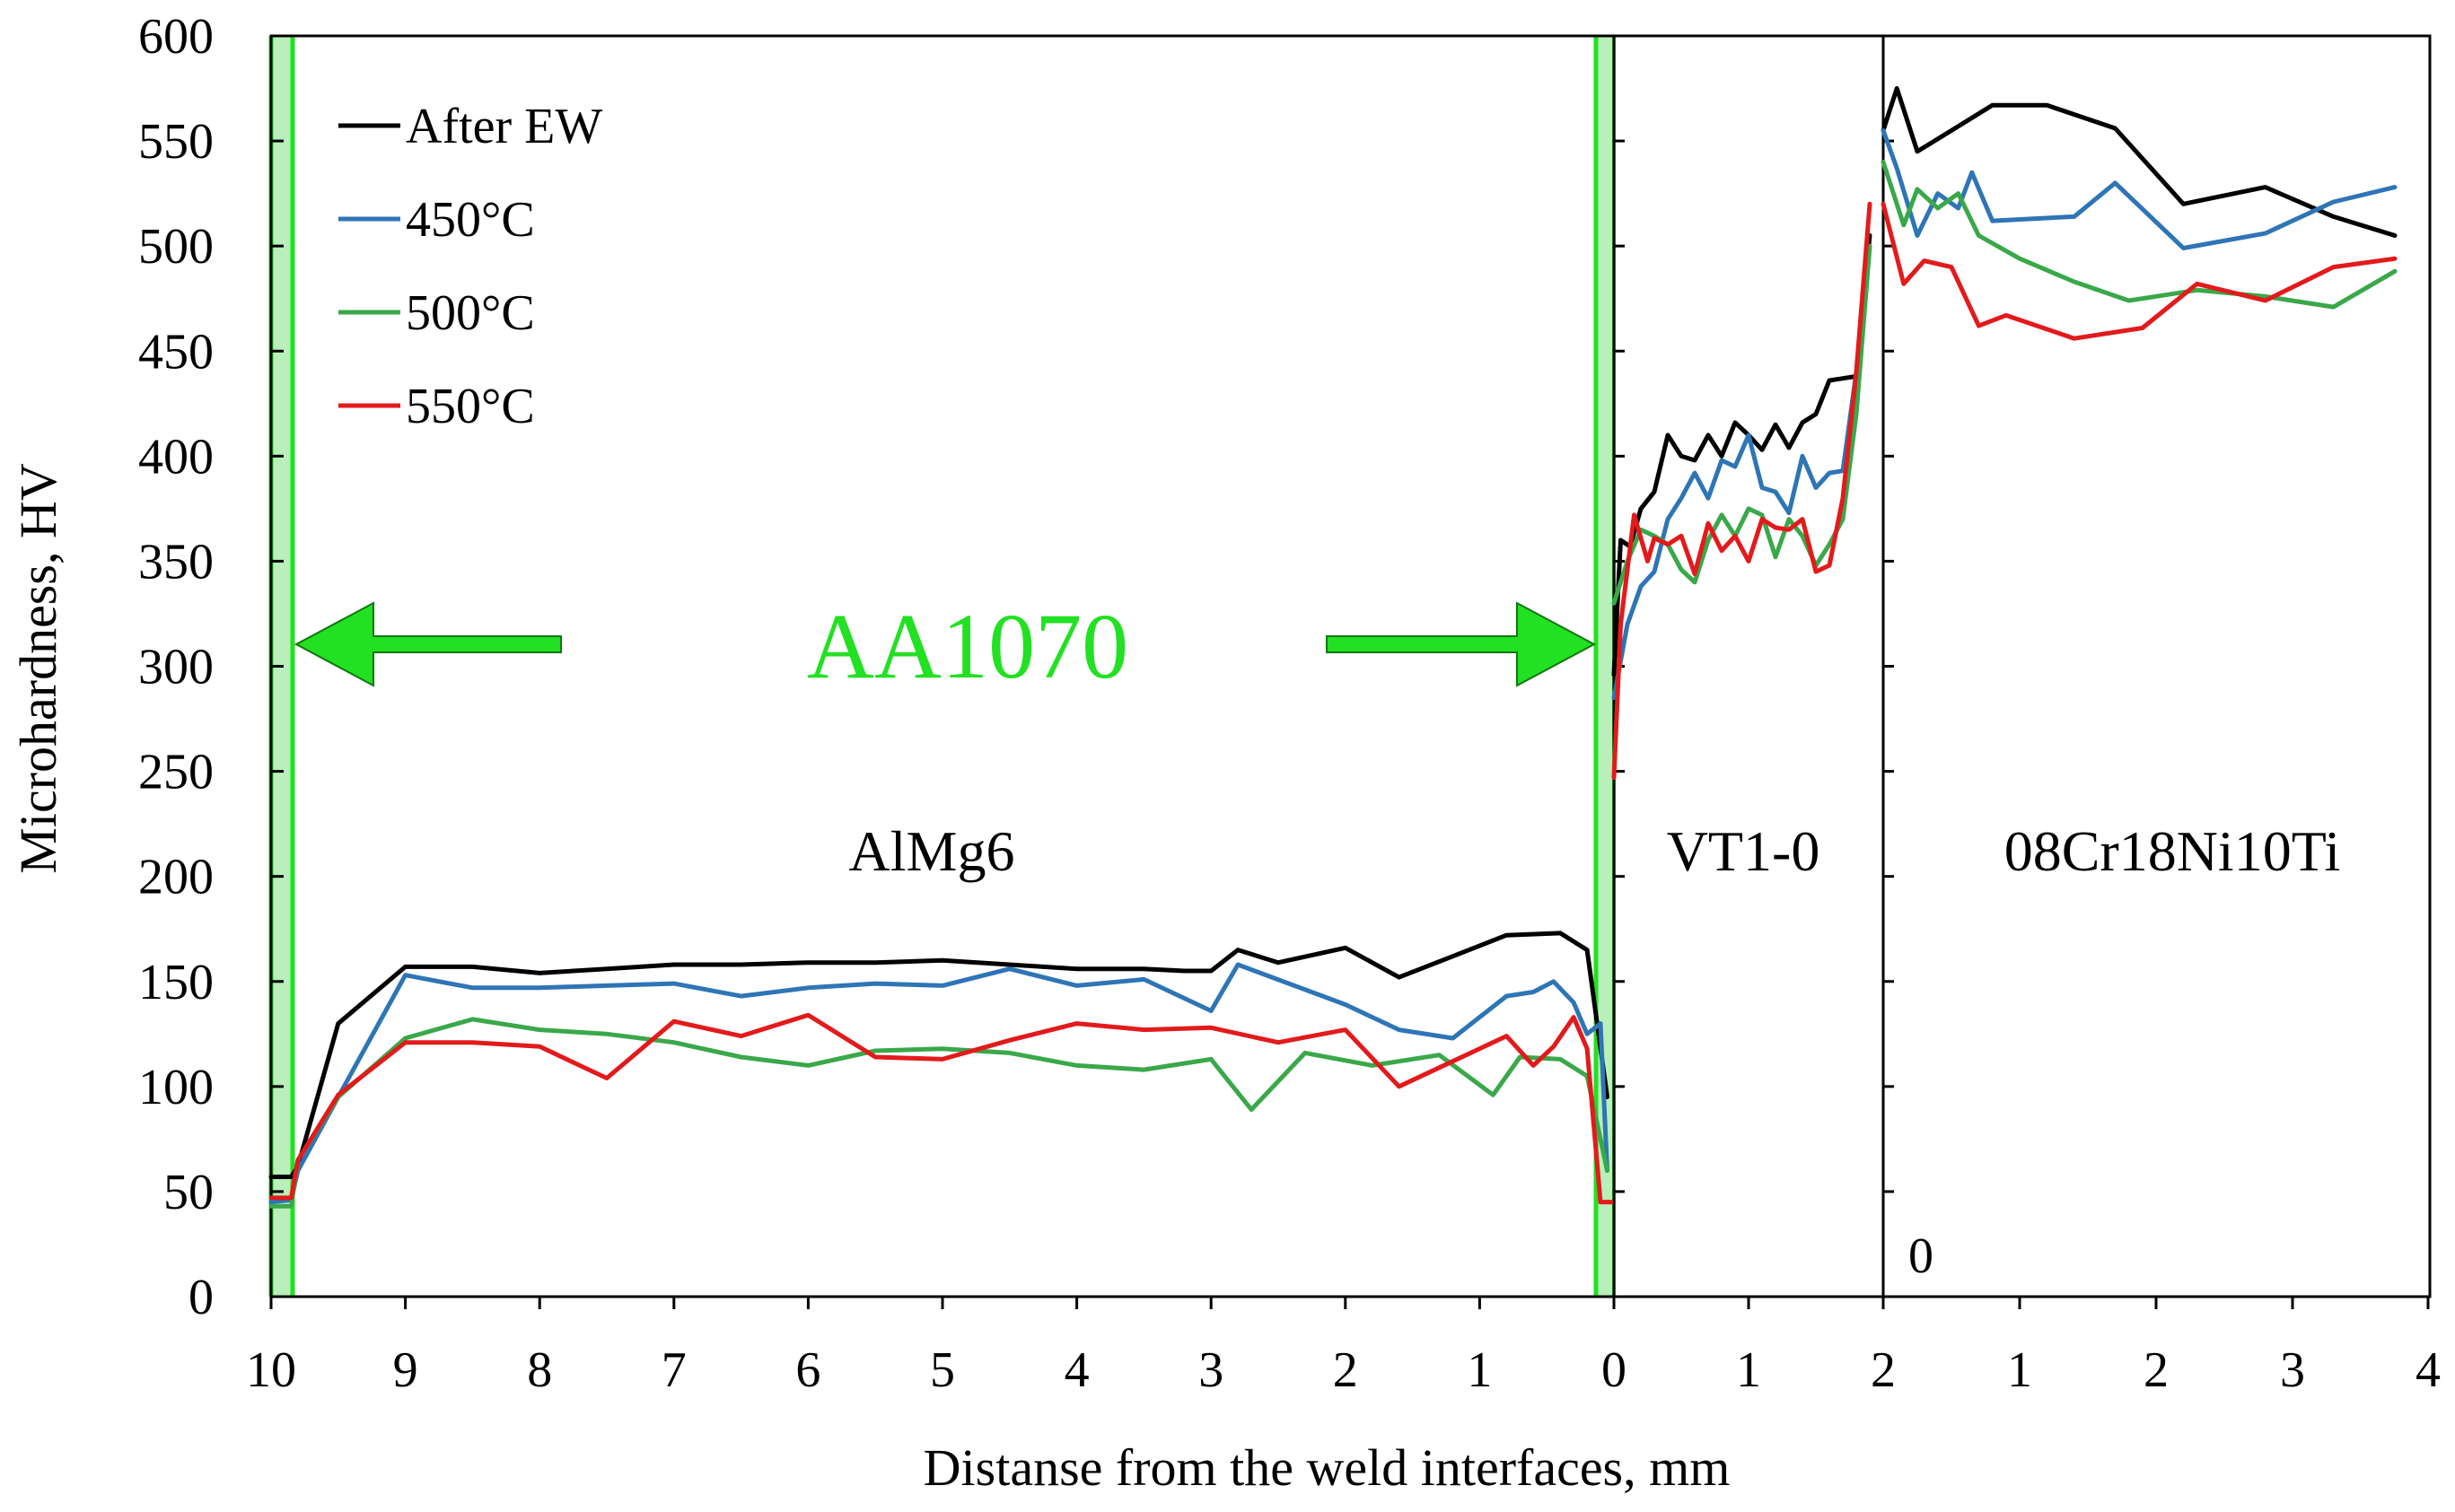  Describe the element at coordinates (176, 1087) in the screenshot. I see `y-tick-label: 100` at that location.